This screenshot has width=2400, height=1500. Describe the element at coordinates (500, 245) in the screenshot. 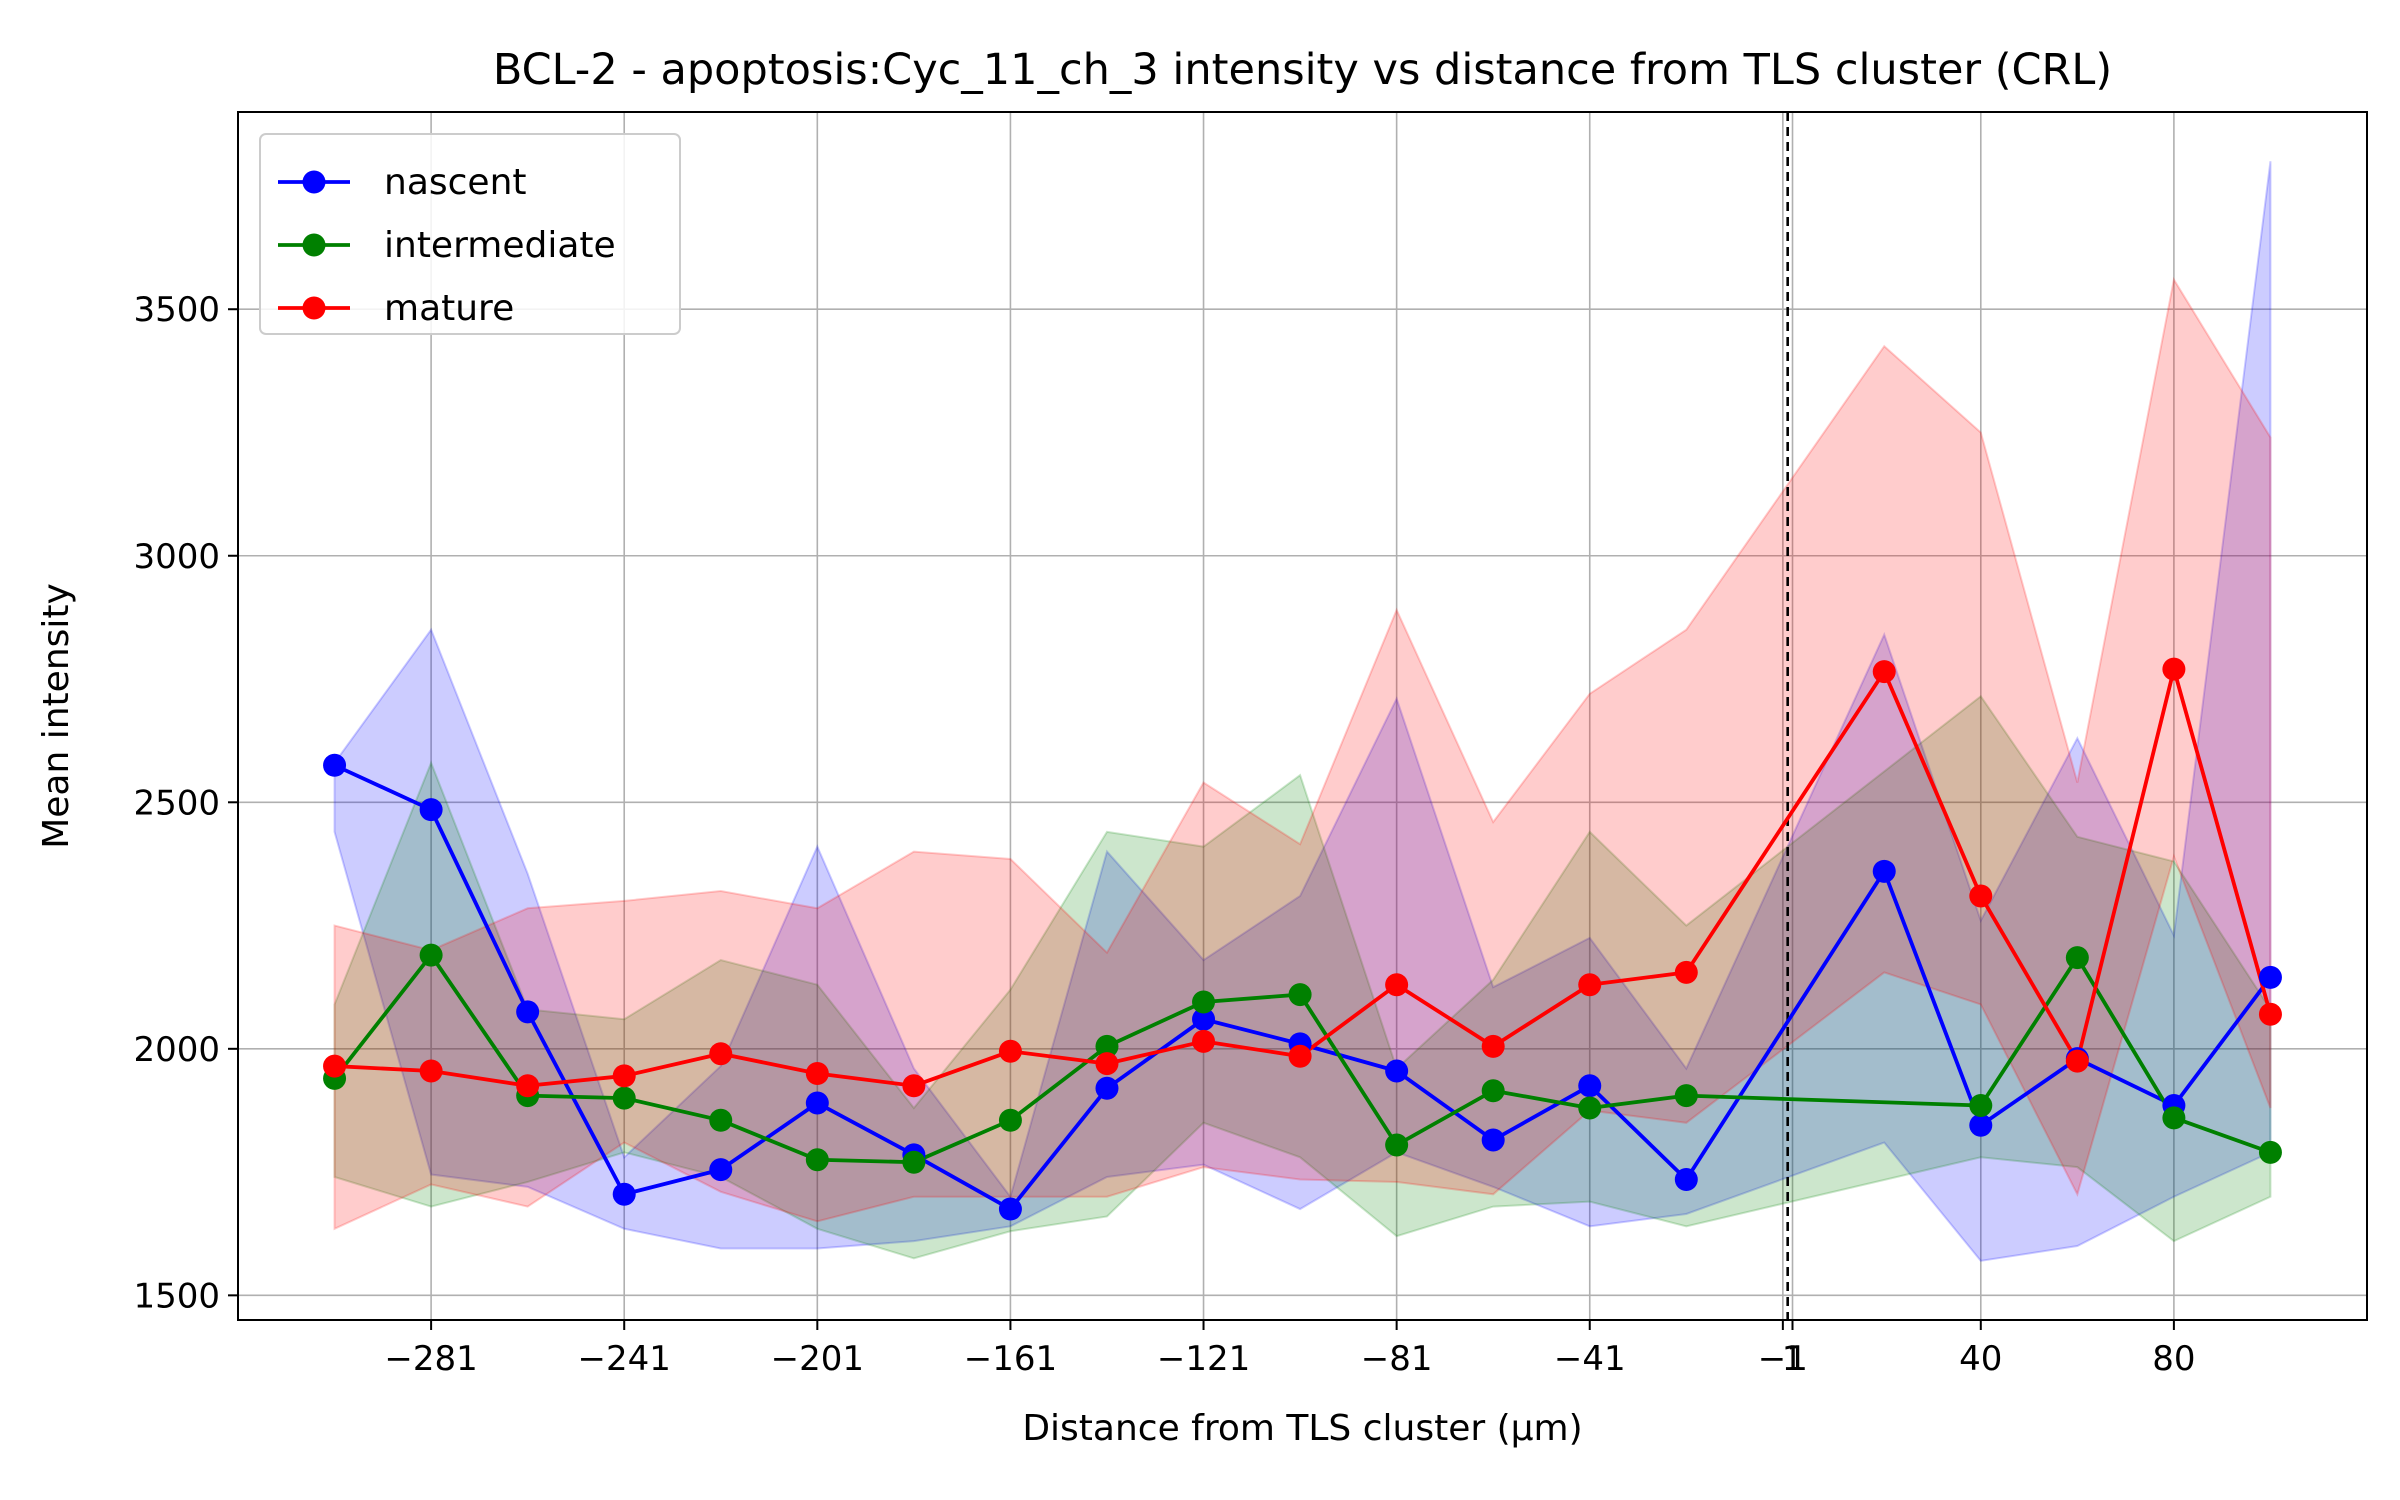

I see `intermediate-legend-label: intermediate` at that location.